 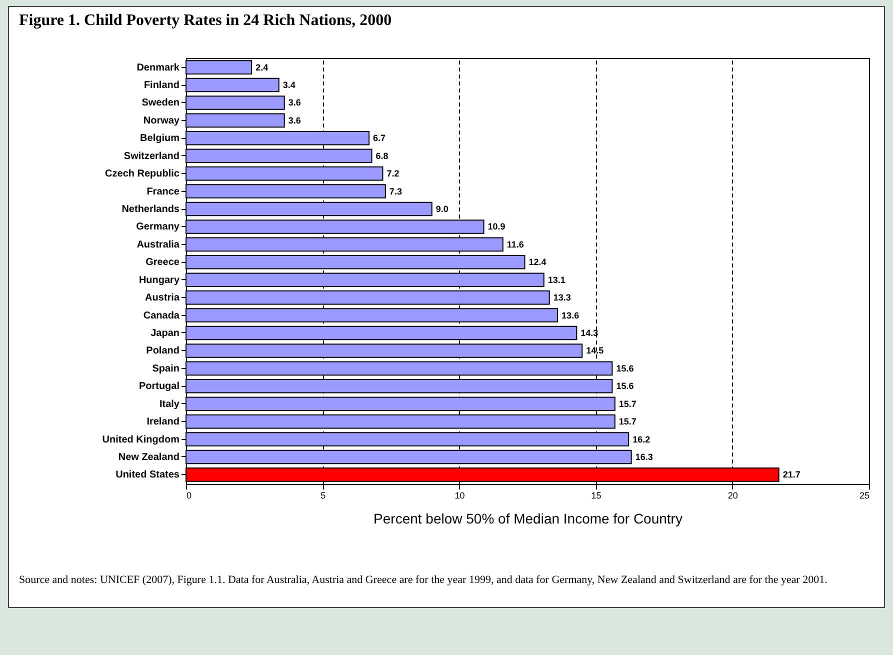 I want to click on chart-title: Figure 1. Child Poverty Rates in 24 Rich Nations, 2000, so click(x=205, y=20).